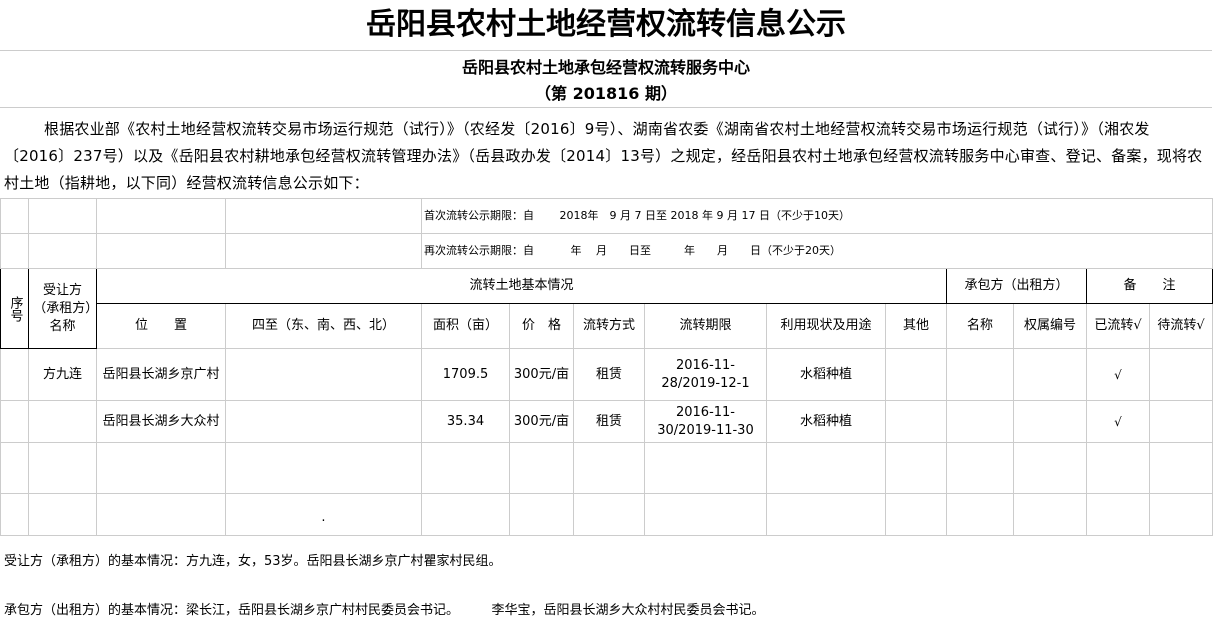  What do you see at coordinates (465, 374) in the screenshot?
I see `cell-area: 1709.5` at bounding box center [465, 374].